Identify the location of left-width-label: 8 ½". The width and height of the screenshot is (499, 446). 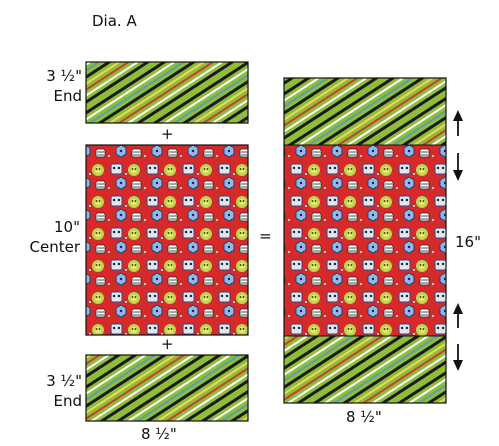
(159, 434).